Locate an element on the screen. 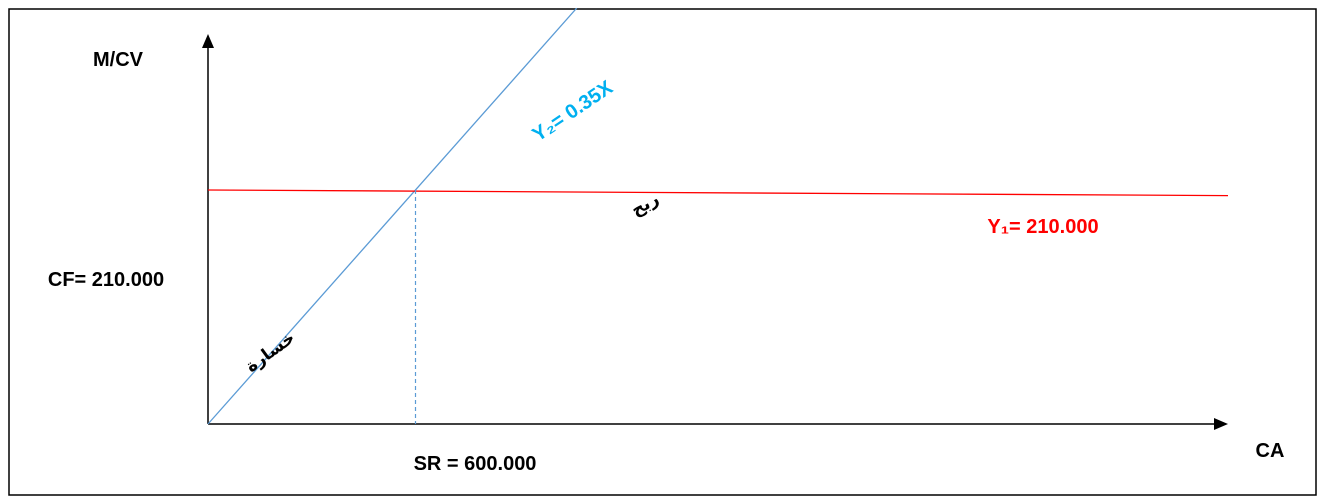  series-line-fixed-cost is located at coordinates (718, 193).